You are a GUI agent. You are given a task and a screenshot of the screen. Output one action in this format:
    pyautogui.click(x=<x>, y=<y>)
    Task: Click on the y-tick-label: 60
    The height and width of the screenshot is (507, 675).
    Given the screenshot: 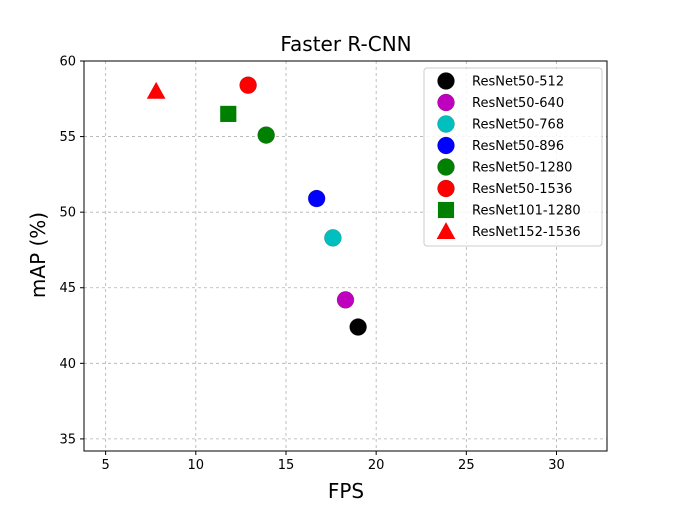 What is the action you would take?
    pyautogui.click(x=67, y=62)
    